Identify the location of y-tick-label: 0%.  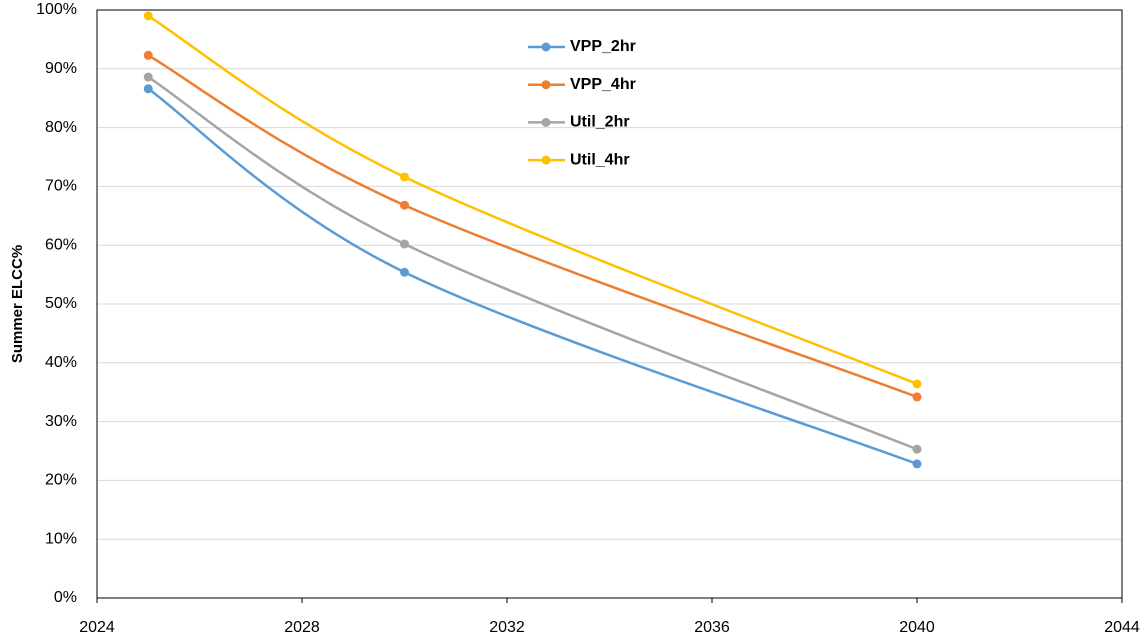
(65, 597).